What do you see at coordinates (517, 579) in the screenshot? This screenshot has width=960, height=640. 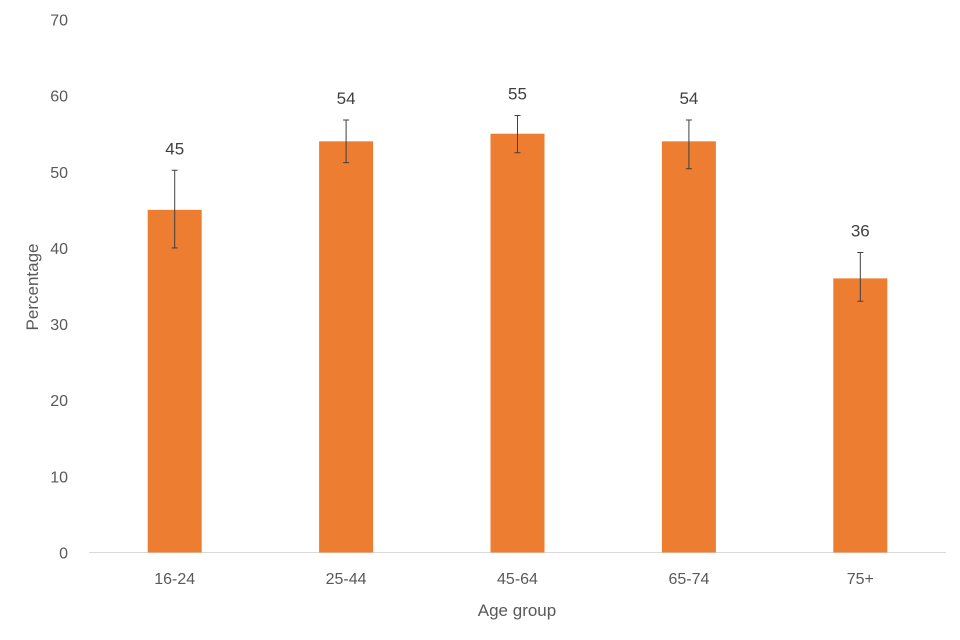 I see `x-tick-label: 45-64` at bounding box center [517, 579].